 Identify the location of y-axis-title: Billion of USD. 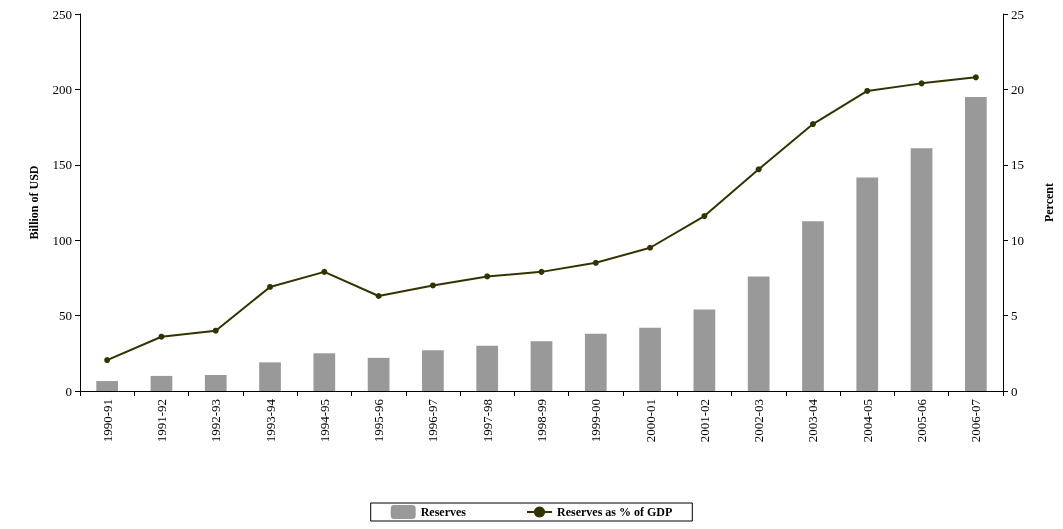
(34, 202).